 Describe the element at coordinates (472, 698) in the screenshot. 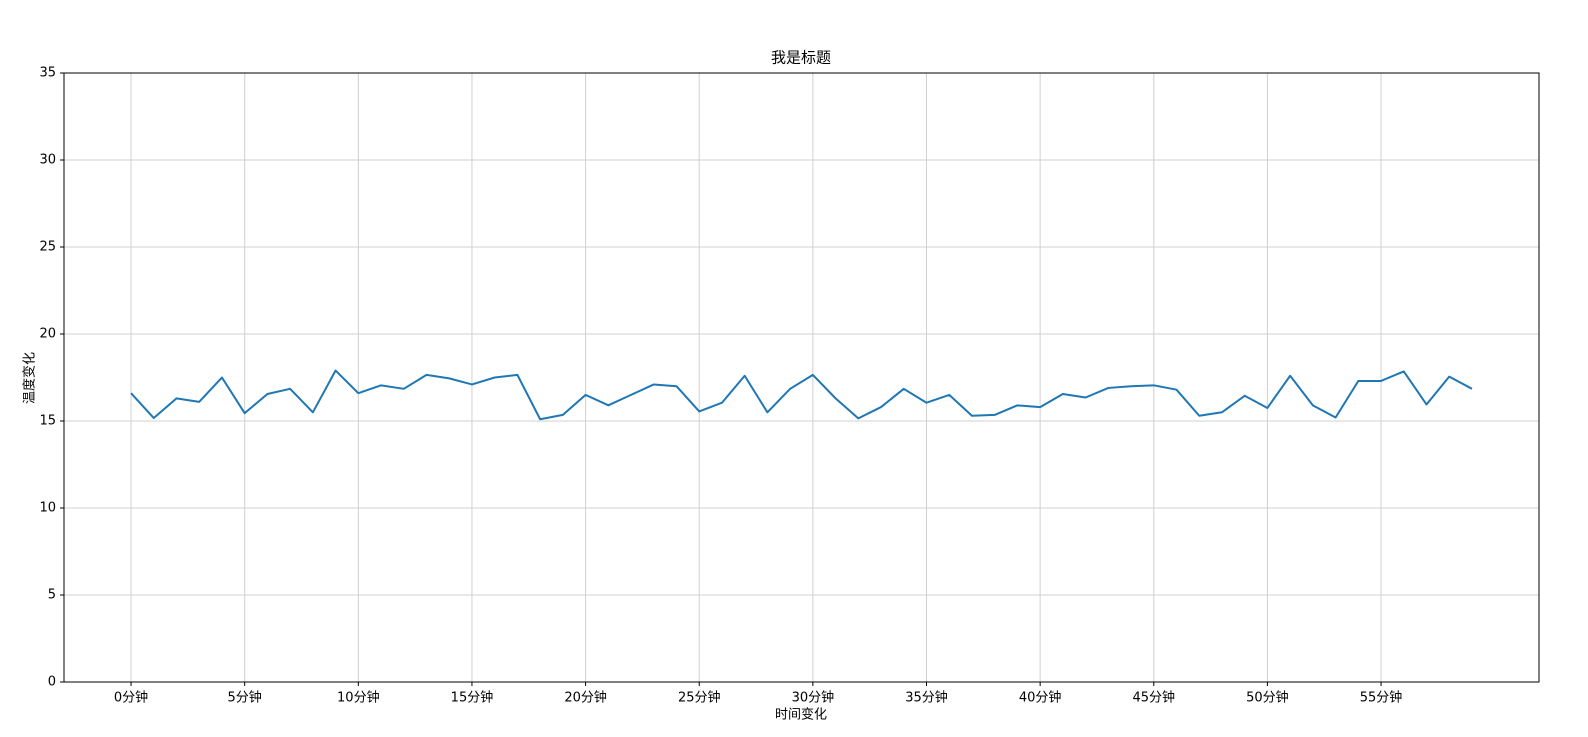

I see `x-tick-label: 15分钟` at that location.